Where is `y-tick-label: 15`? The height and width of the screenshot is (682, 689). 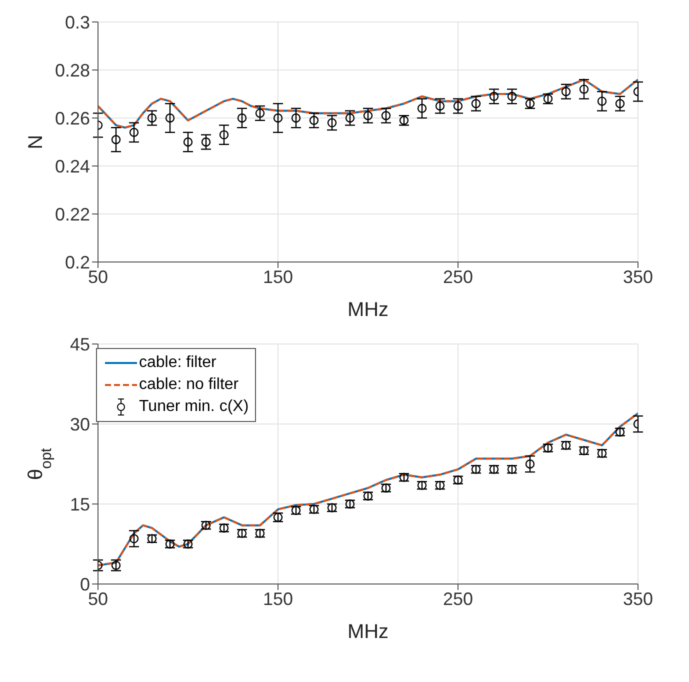 y-tick-label: 15 is located at coordinates (80, 504).